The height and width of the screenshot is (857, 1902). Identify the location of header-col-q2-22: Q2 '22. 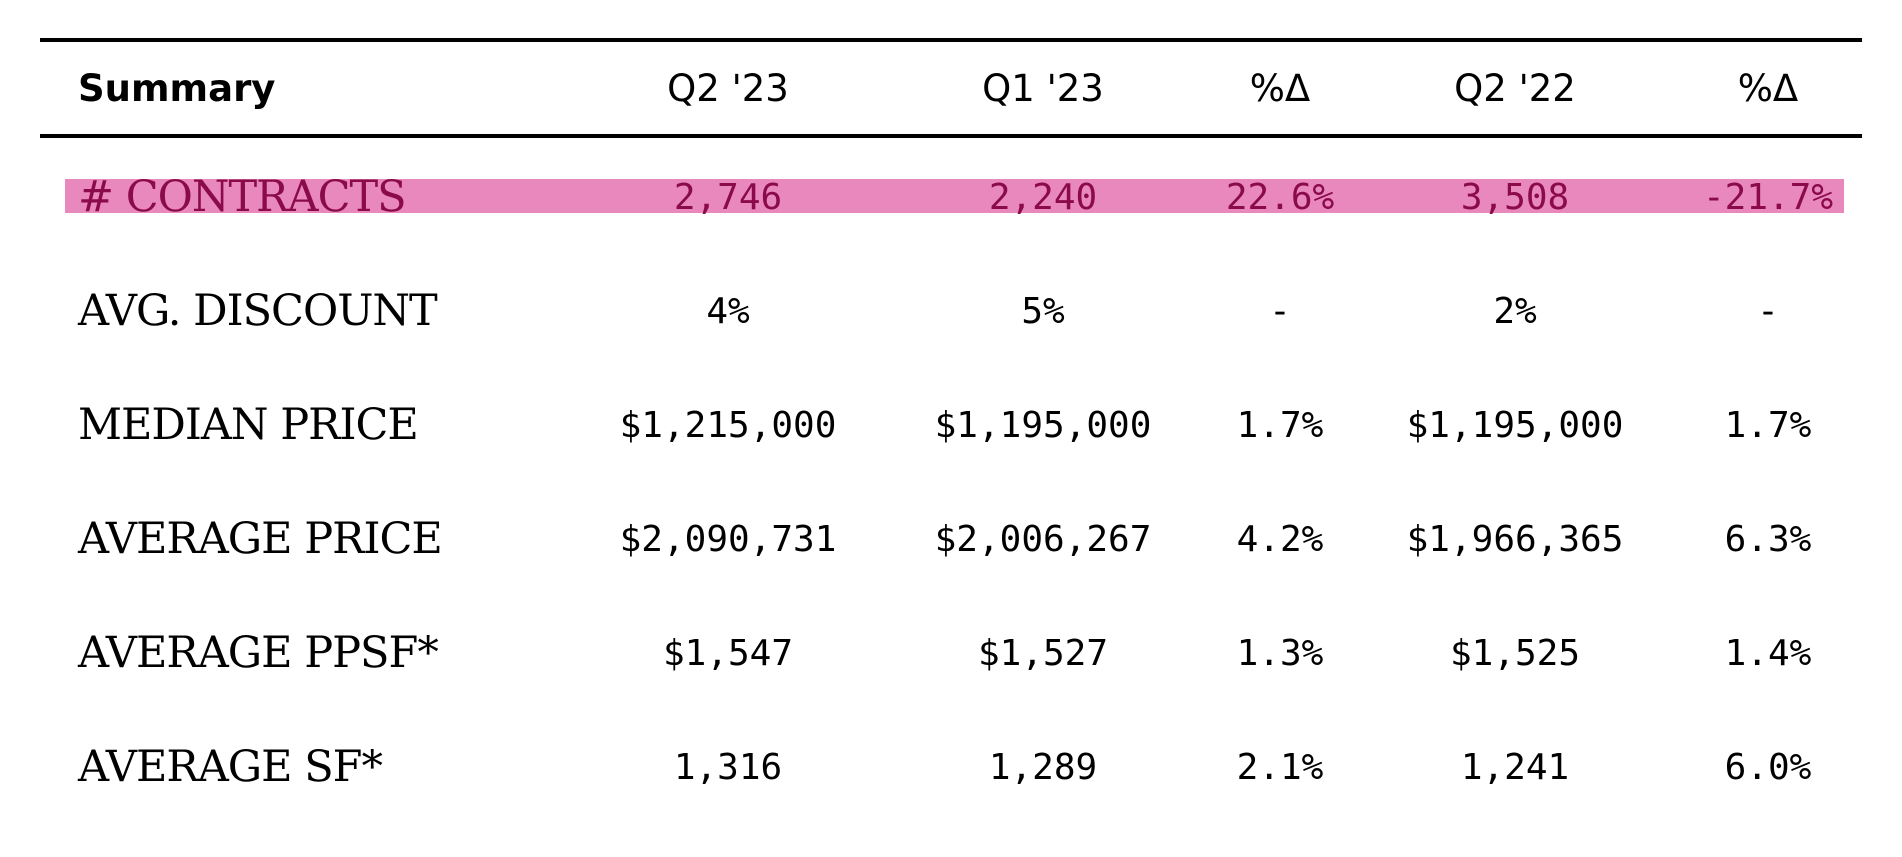
(1515, 88).